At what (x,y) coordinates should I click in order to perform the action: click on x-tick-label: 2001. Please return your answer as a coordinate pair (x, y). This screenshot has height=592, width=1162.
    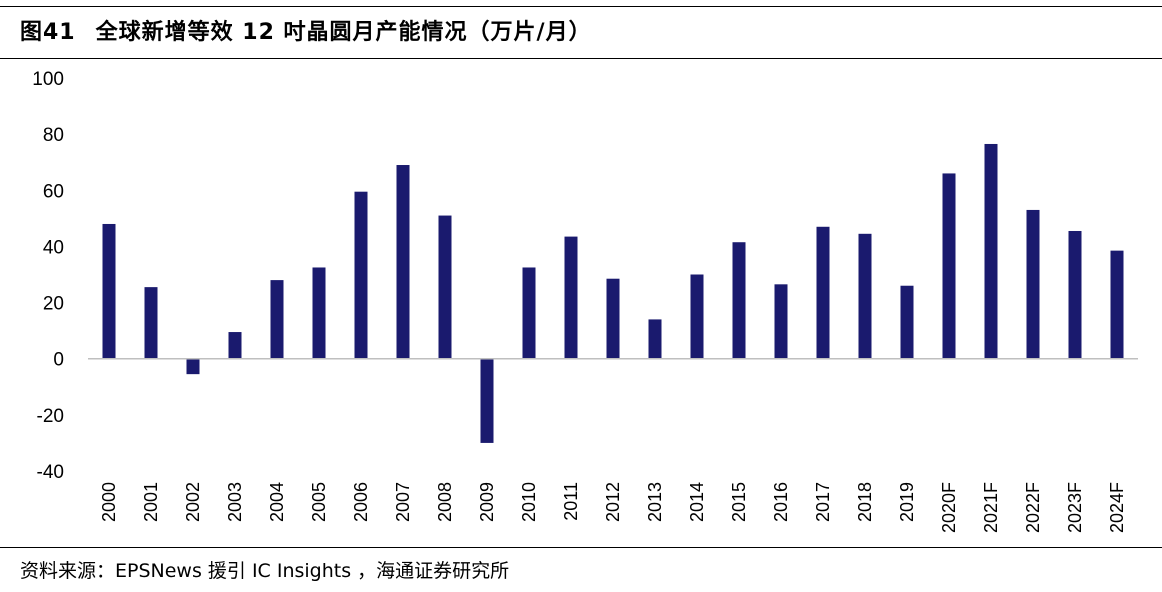
    Looking at the image, I should click on (151, 502).